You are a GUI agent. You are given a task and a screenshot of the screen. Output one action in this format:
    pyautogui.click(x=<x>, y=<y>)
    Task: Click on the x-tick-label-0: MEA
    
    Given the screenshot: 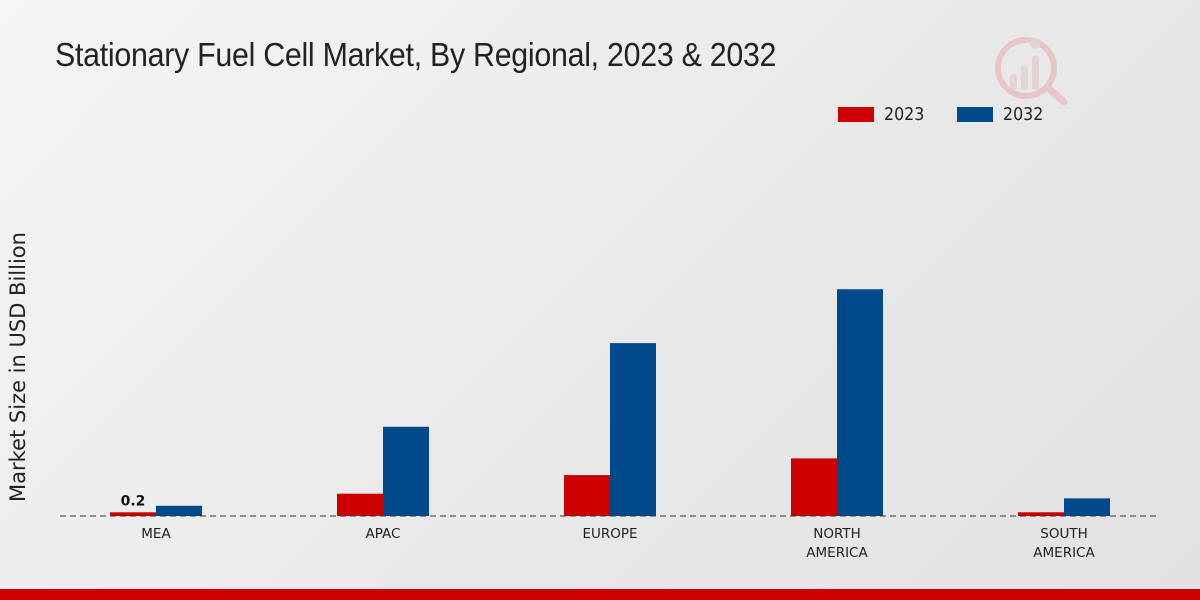 What is the action you would take?
    pyautogui.click(x=156, y=534)
    